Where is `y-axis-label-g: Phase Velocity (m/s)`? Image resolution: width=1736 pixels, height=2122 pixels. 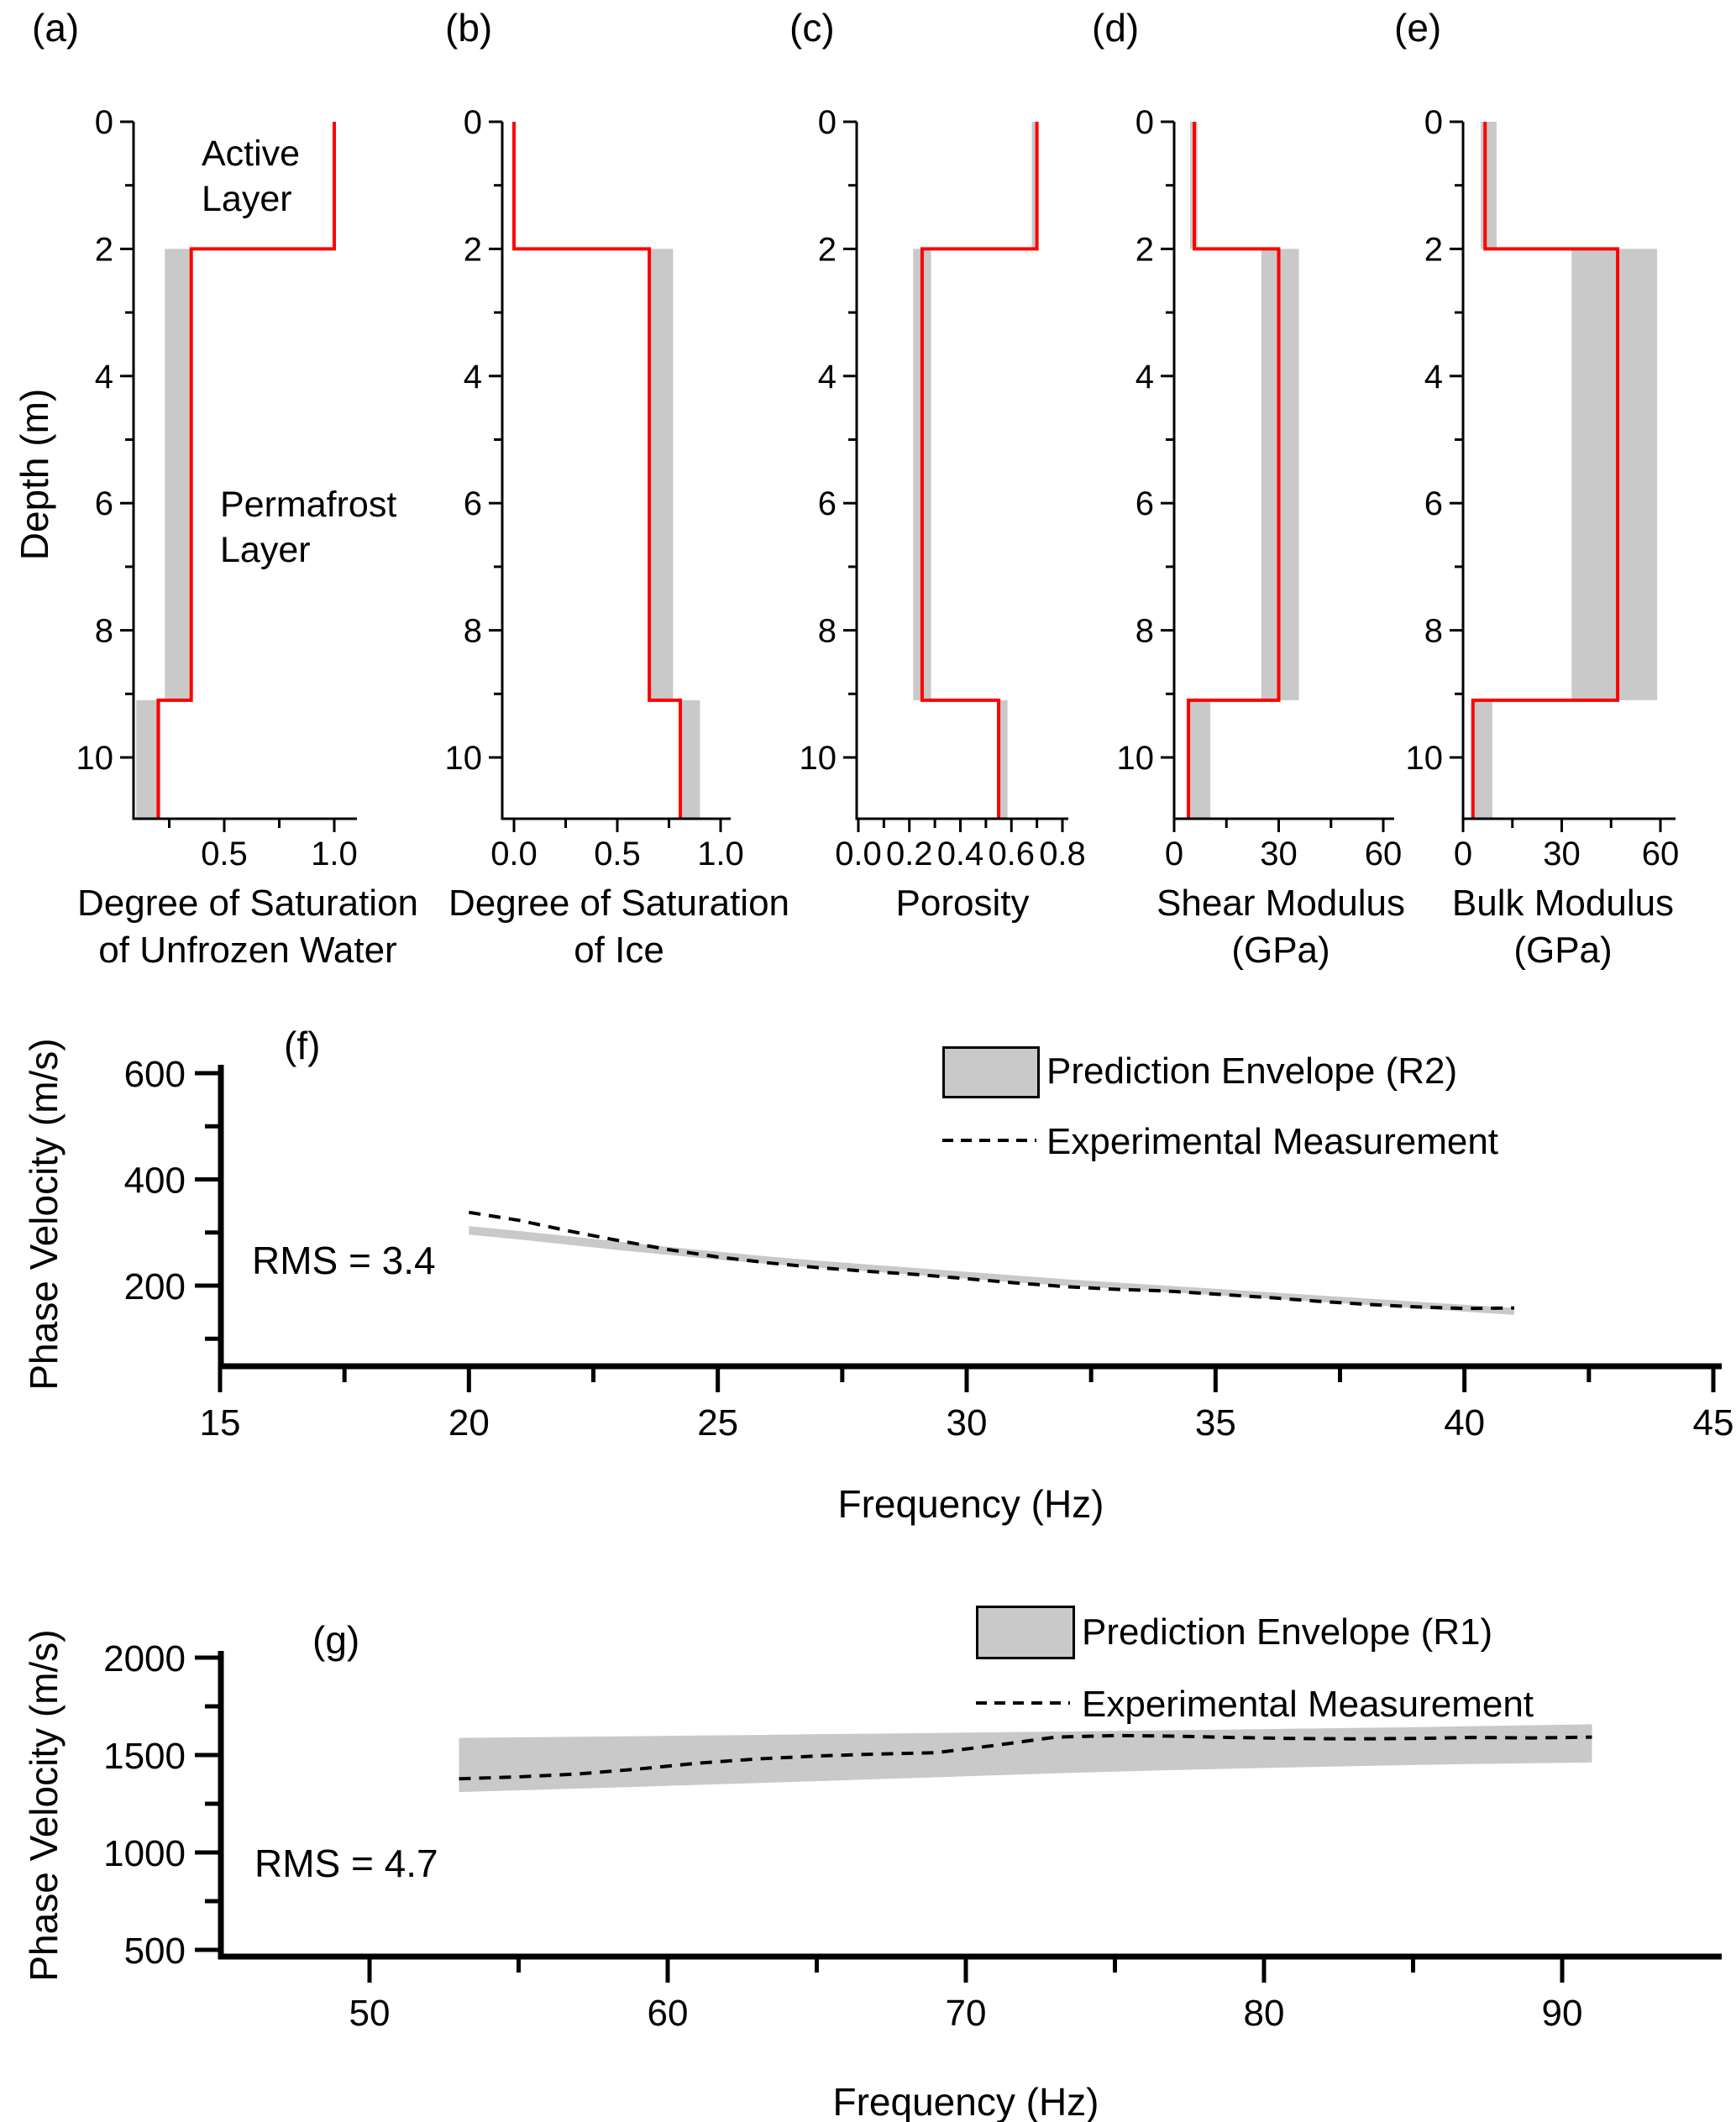 y-axis-label-g: Phase Velocity (m/s) is located at coordinates (43, 1805).